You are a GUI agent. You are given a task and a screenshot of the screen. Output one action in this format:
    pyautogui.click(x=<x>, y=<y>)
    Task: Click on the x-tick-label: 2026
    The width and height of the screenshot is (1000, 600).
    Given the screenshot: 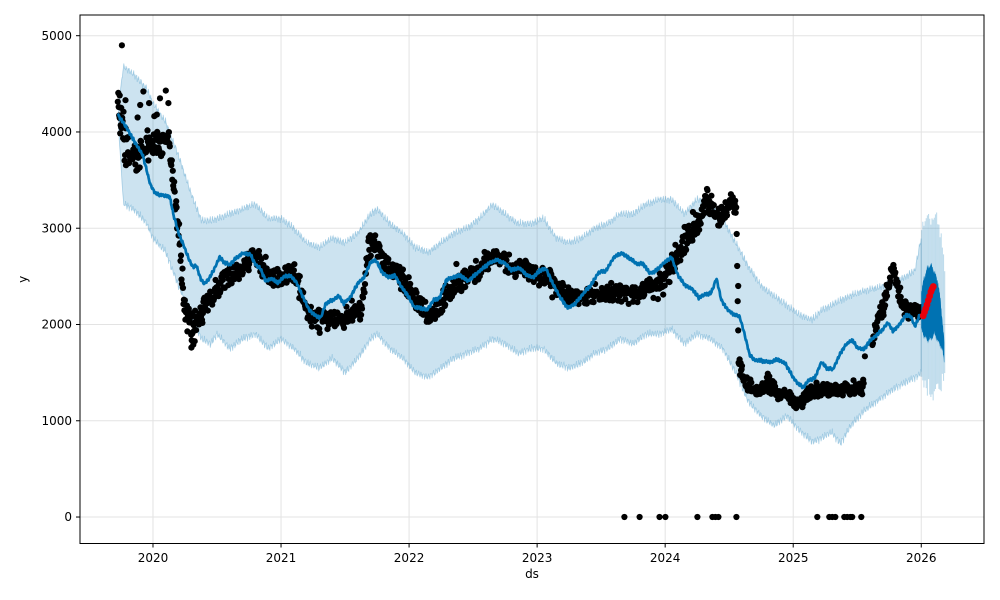 What is the action you would take?
    pyautogui.click(x=921, y=558)
    